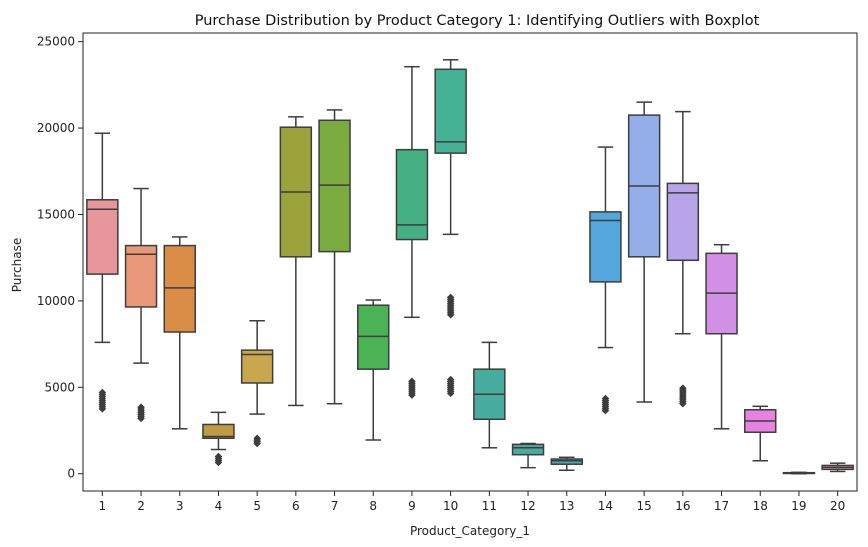 The image size is (868, 547). What do you see at coordinates (141, 506) in the screenshot?
I see `x-tick-label: 2` at bounding box center [141, 506].